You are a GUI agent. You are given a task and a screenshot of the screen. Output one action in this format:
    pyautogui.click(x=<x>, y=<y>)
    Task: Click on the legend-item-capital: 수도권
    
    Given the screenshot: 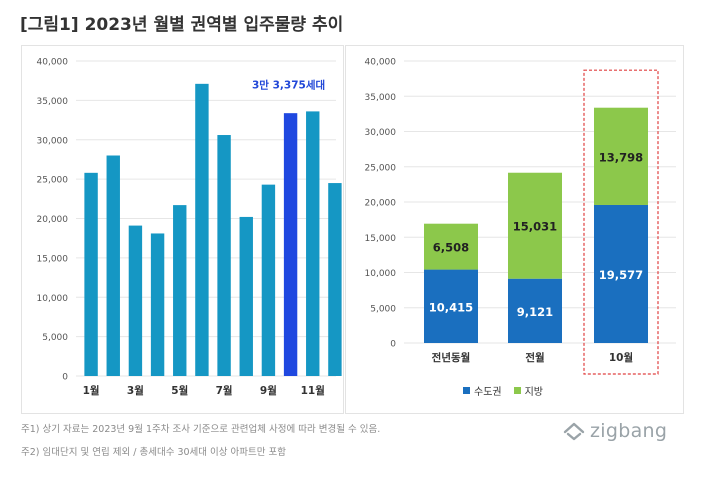 What is the action you would take?
    pyautogui.click(x=482, y=390)
    